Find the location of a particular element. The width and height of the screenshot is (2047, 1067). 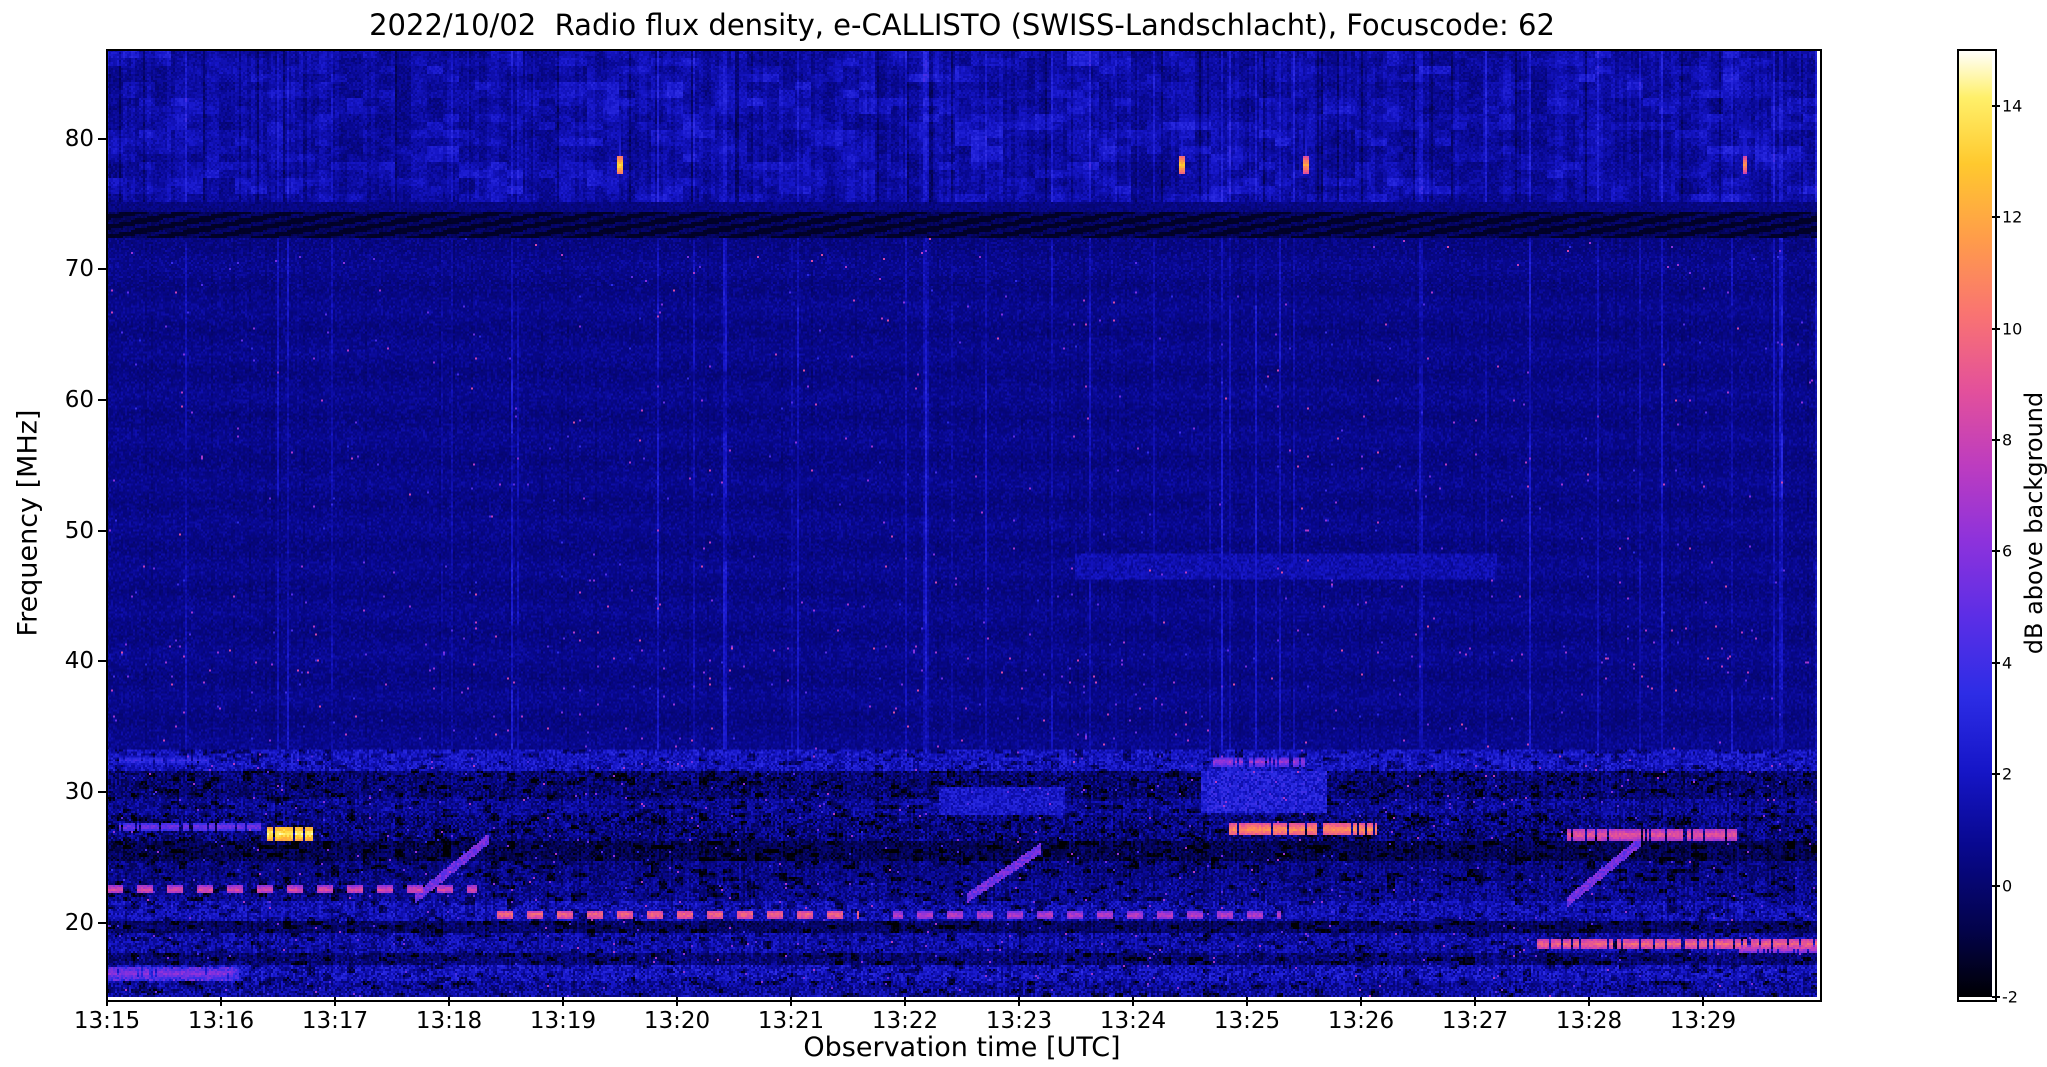

colorbar-tick-label: -2 is located at coordinates (2010, 997).